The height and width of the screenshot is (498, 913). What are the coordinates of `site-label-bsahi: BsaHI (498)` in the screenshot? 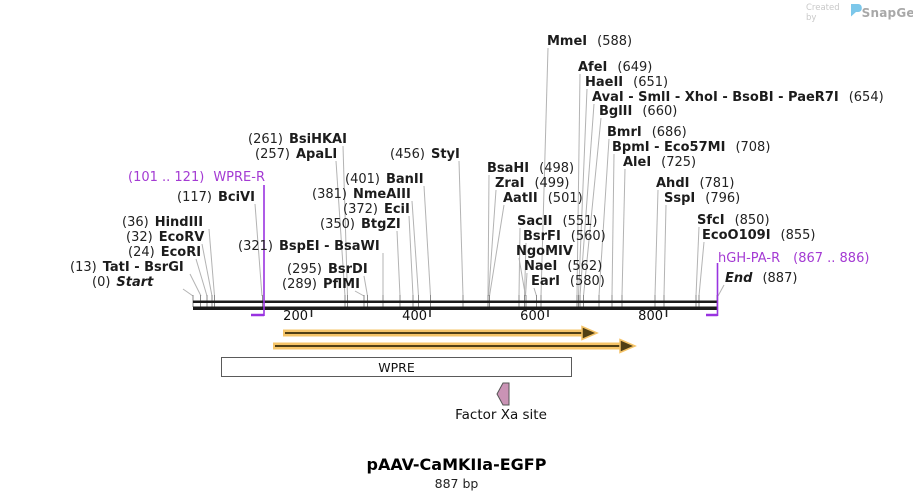 It's located at (531, 168).